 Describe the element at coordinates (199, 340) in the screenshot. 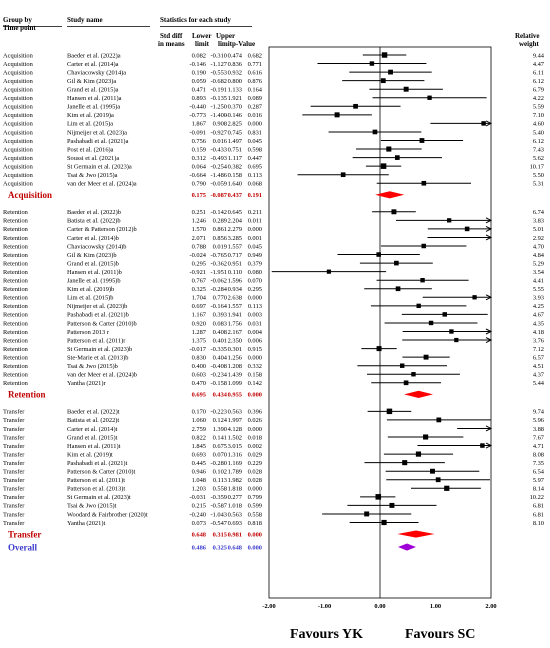

I see `study-row-1-15-es: 1.375` at that location.